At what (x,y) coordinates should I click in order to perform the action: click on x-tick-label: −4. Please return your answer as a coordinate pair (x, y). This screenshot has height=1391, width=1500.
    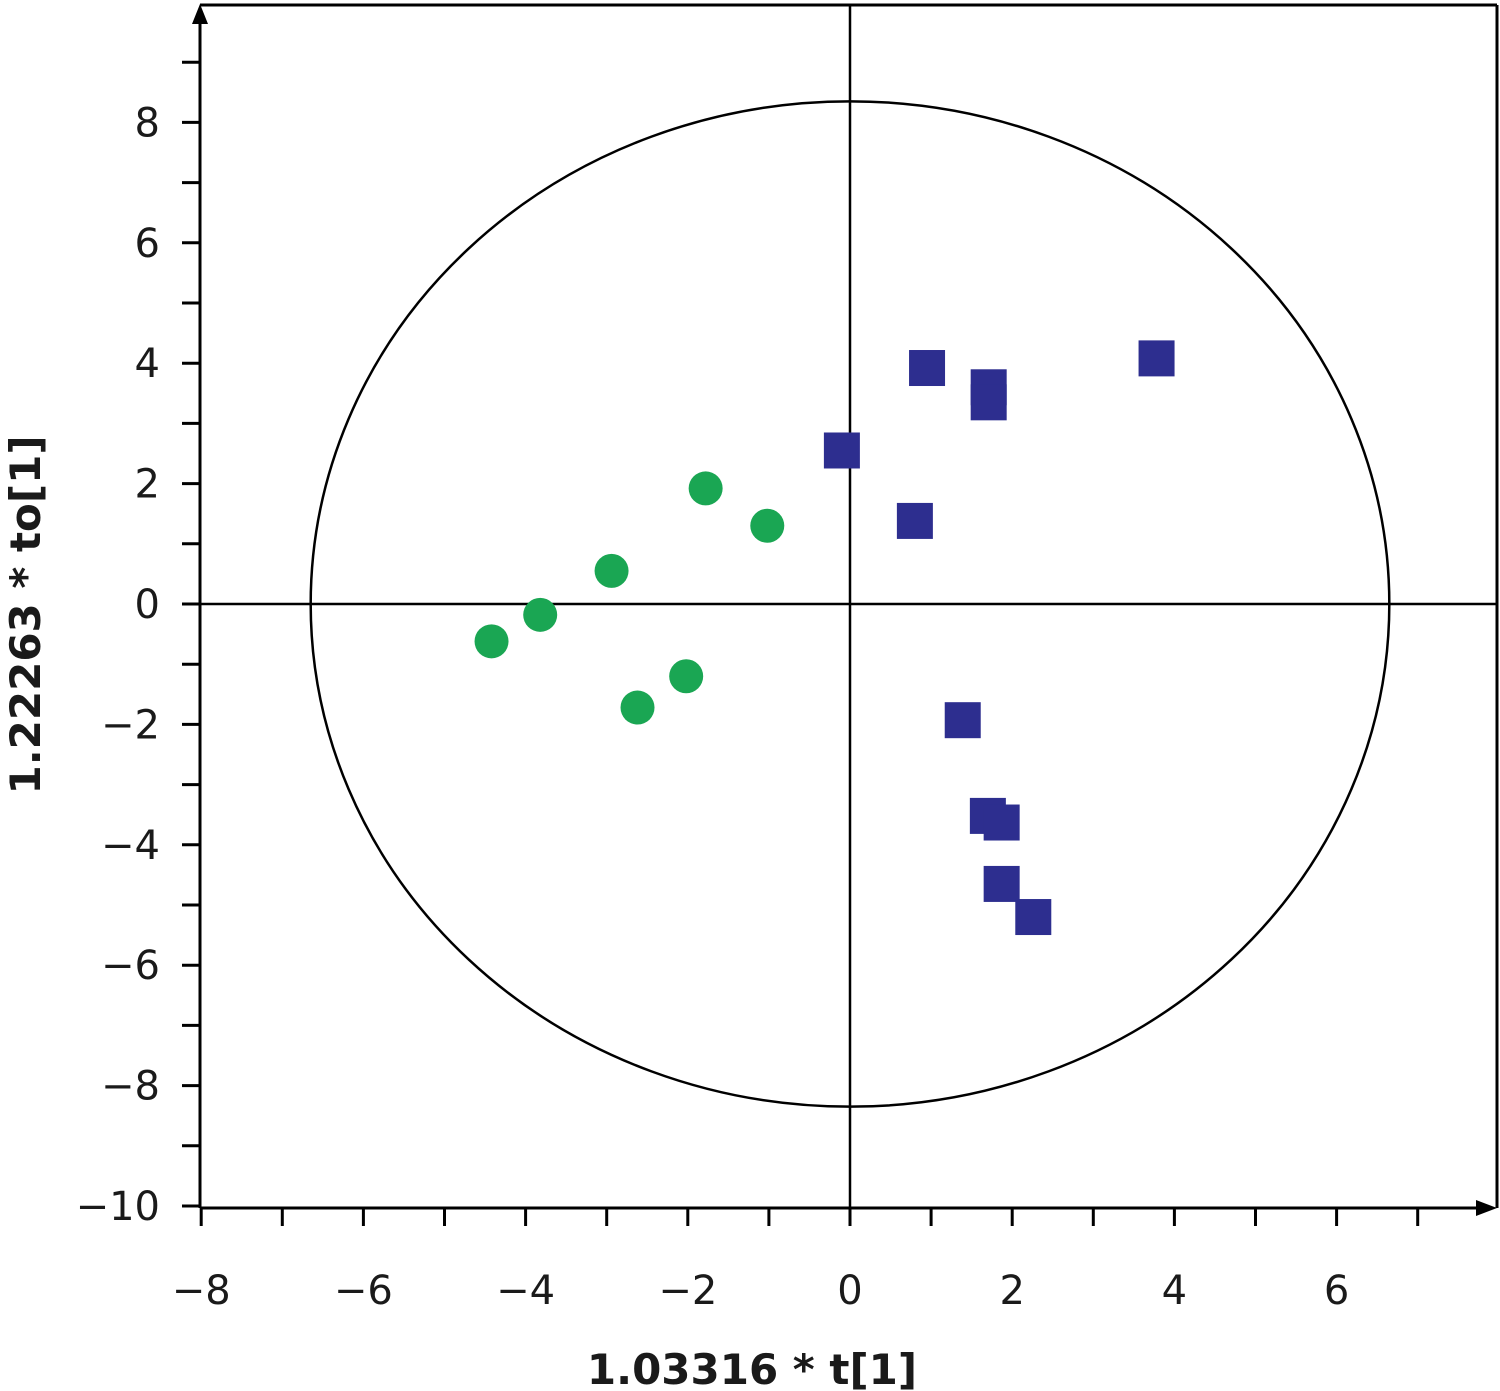
    Looking at the image, I should click on (525, 1291).